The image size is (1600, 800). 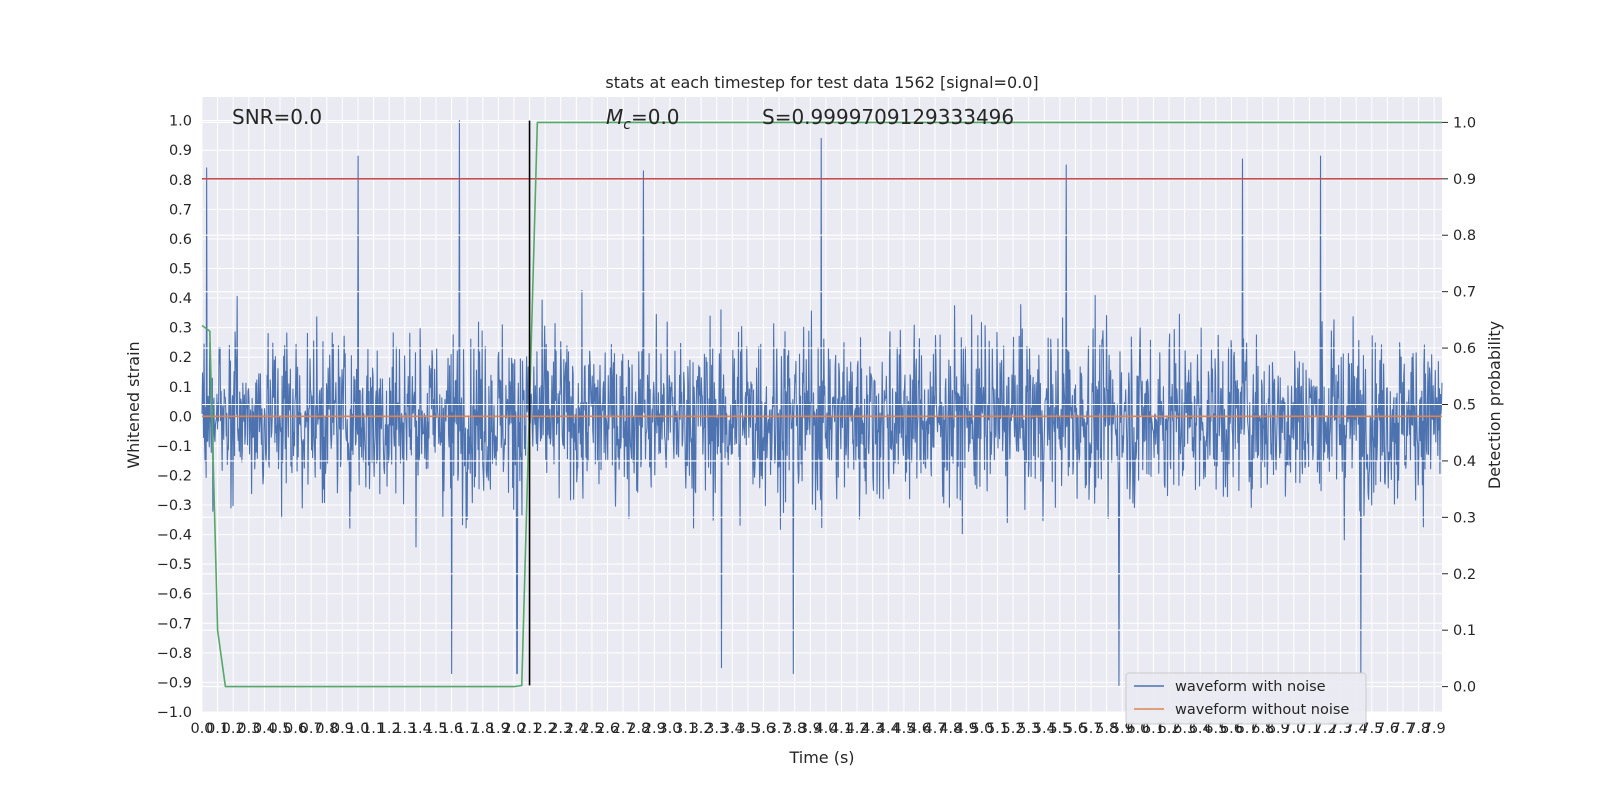 What do you see at coordinates (1137, 729) in the screenshot?
I see `x-tick-label: 6.0` at bounding box center [1137, 729].